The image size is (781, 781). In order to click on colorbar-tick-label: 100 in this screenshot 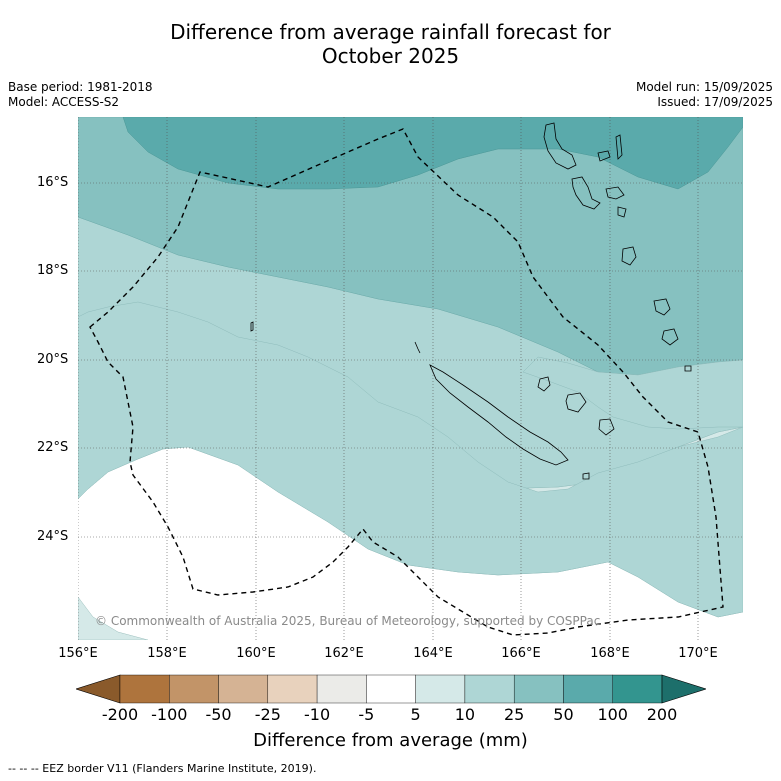, I will do `click(612, 714)`.